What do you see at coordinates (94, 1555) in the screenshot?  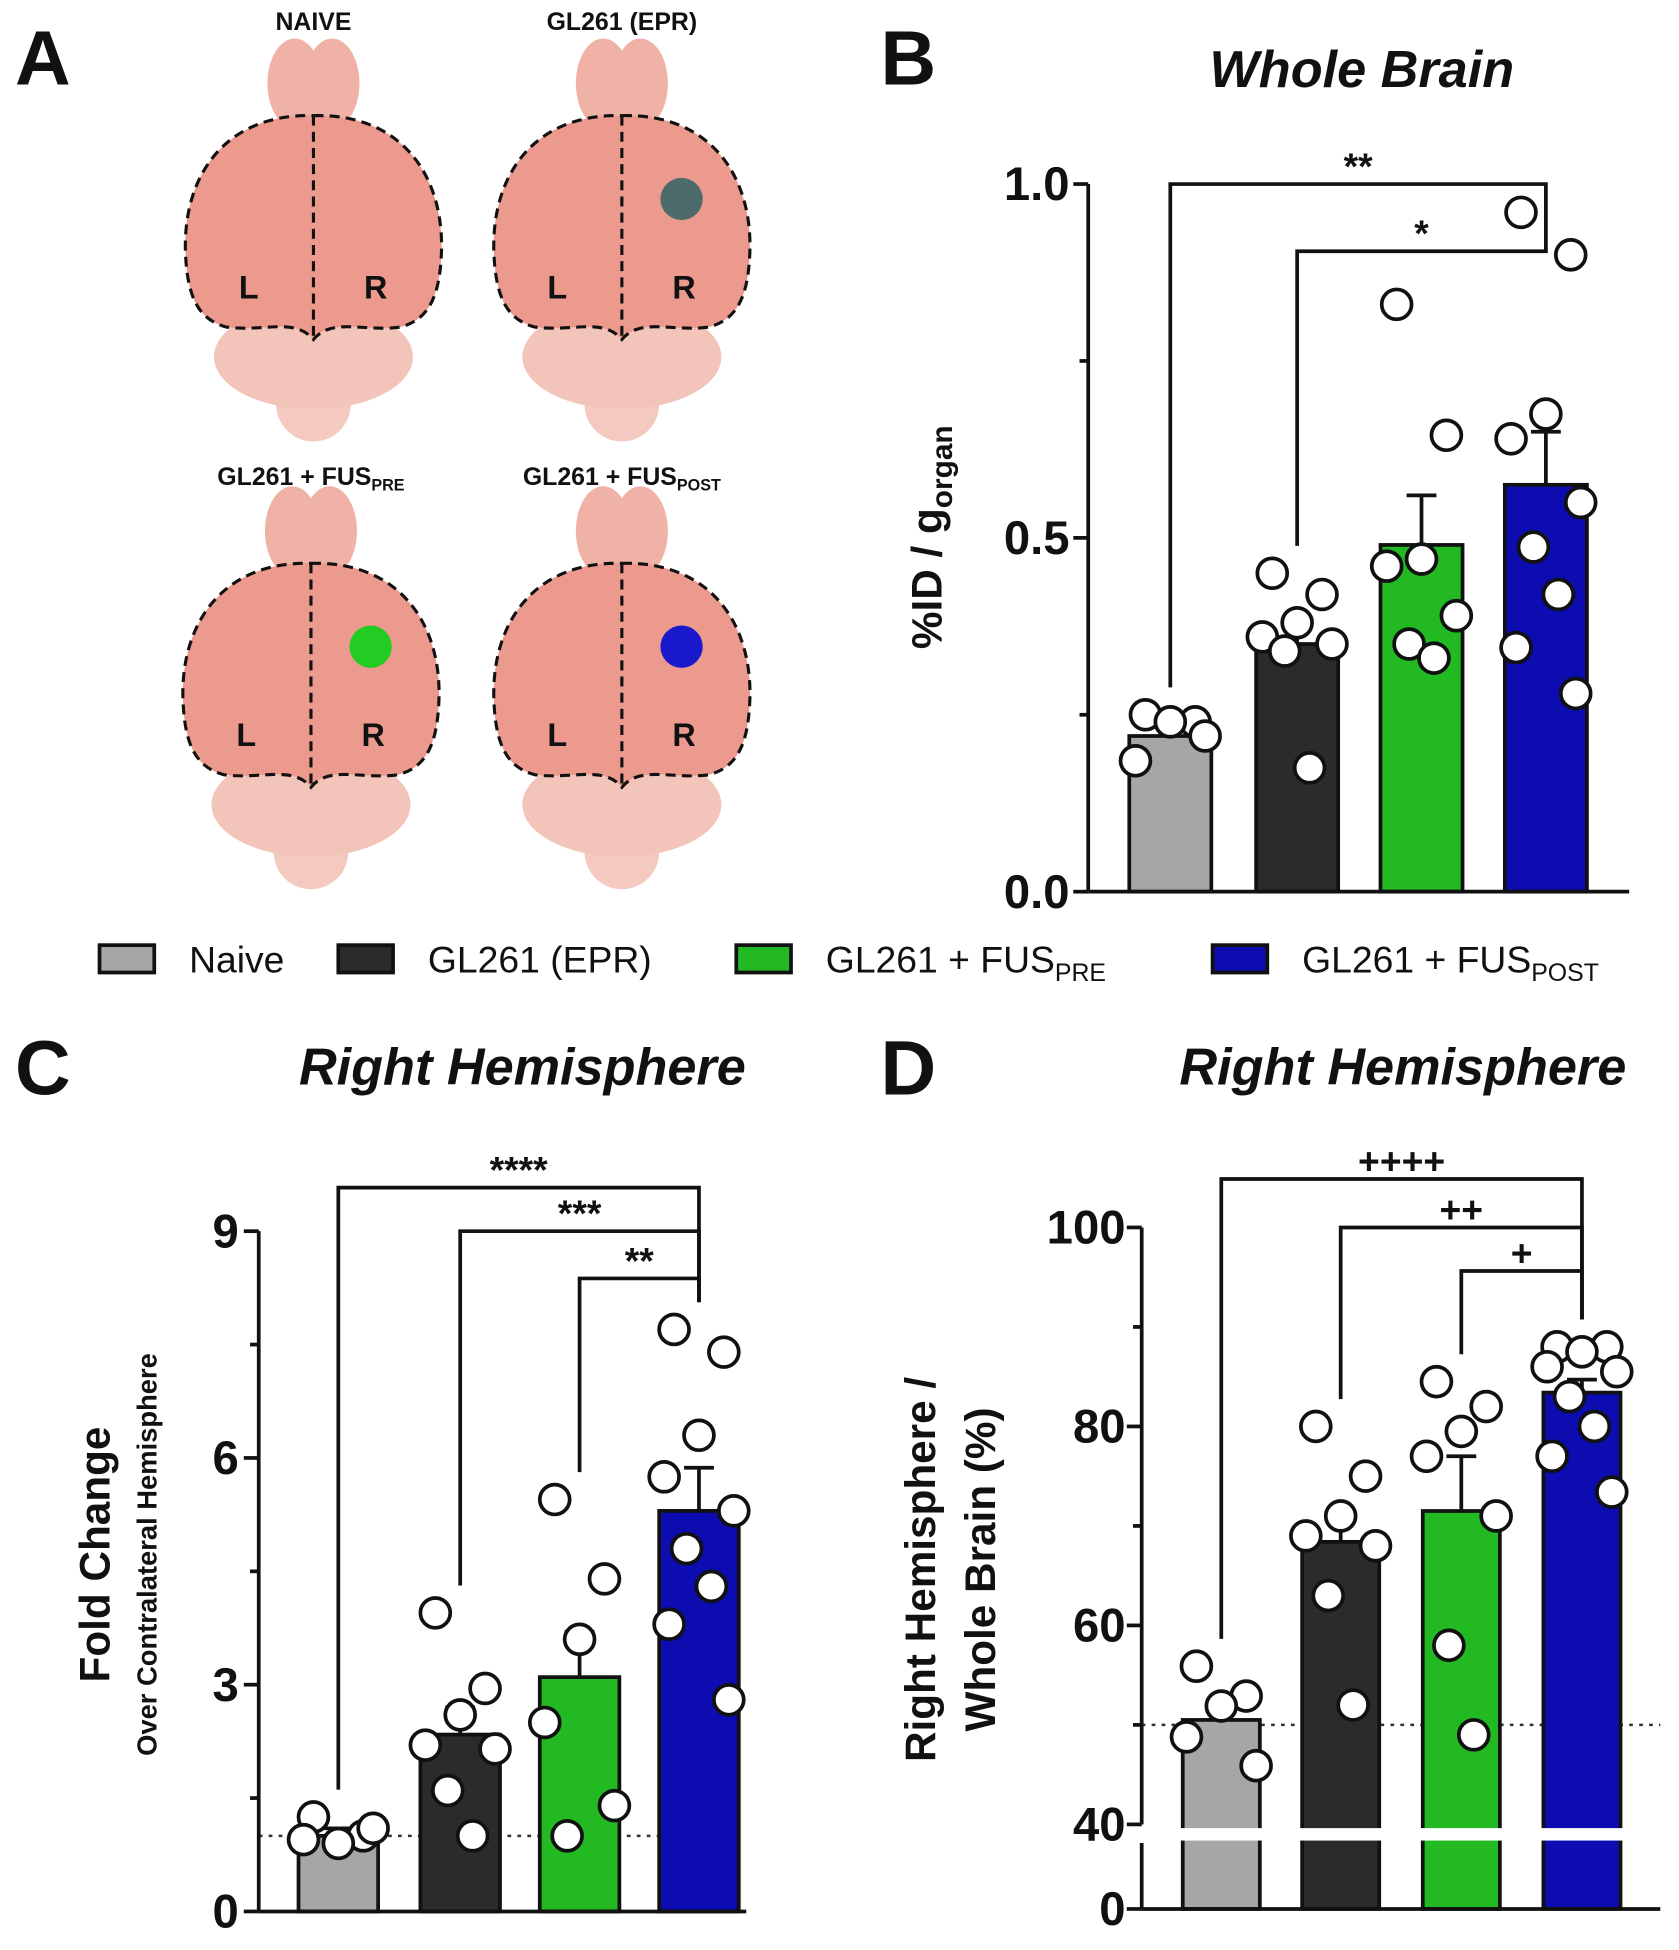 I see `y-axis-label: Fold Change` at bounding box center [94, 1555].